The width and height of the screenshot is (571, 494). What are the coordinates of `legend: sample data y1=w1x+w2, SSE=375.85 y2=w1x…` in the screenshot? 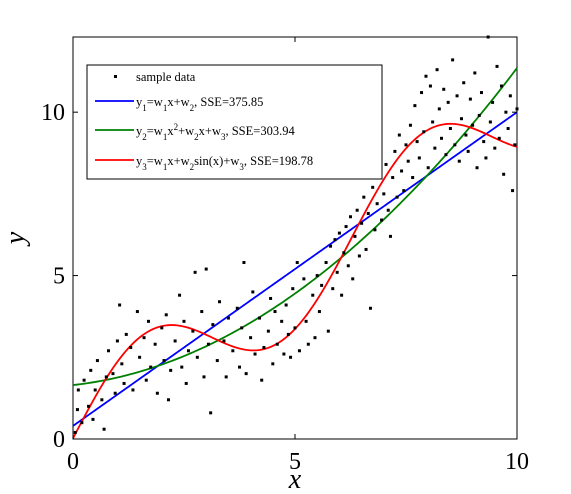 It's located at (234, 122).